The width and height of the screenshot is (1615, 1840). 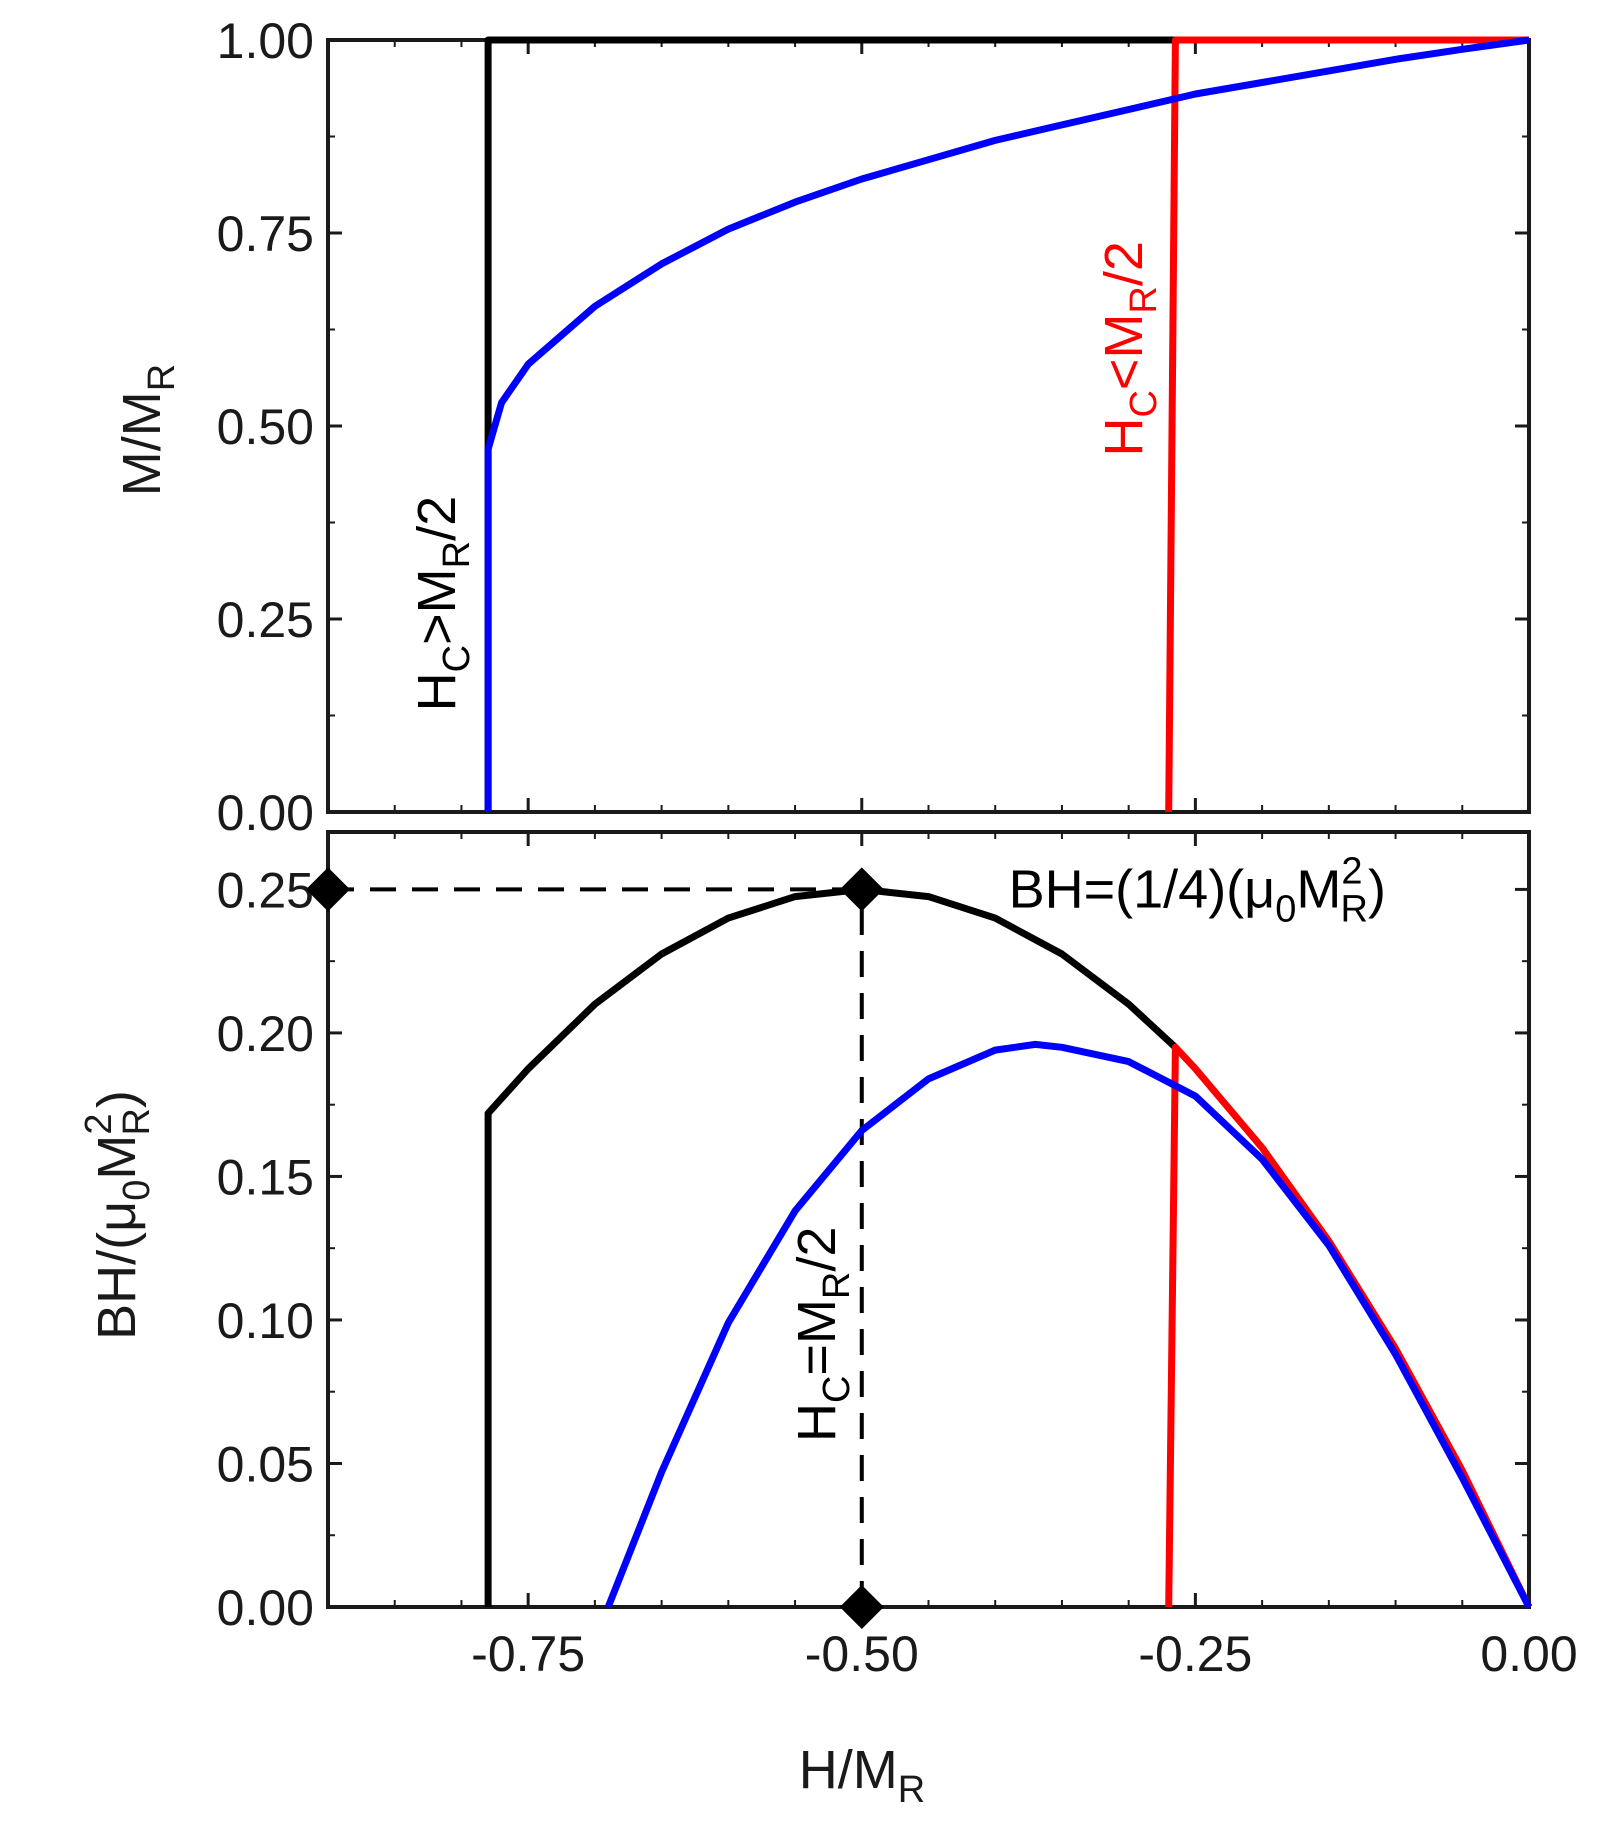 What do you see at coordinates (1144, 403) in the screenshot?
I see `top-annotation-1-part-1: C` at bounding box center [1144, 403].